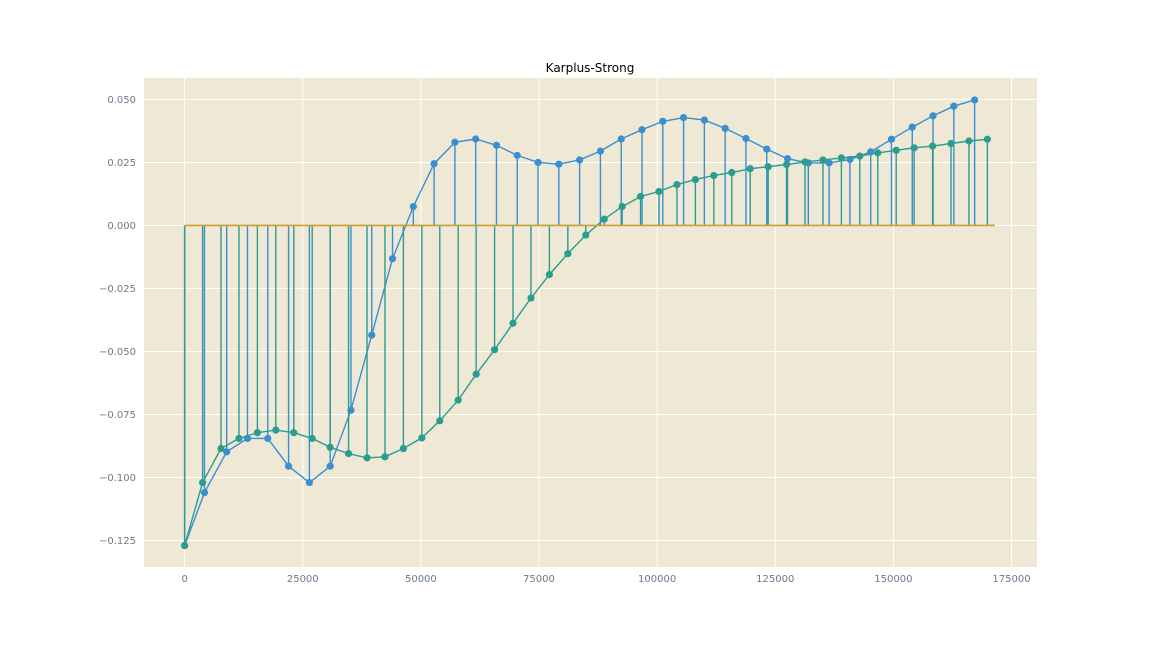 This screenshot has height=648, width=1152. What do you see at coordinates (121, 226) in the screenshot?
I see `y-tick-label: 0.000` at bounding box center [121, 226].